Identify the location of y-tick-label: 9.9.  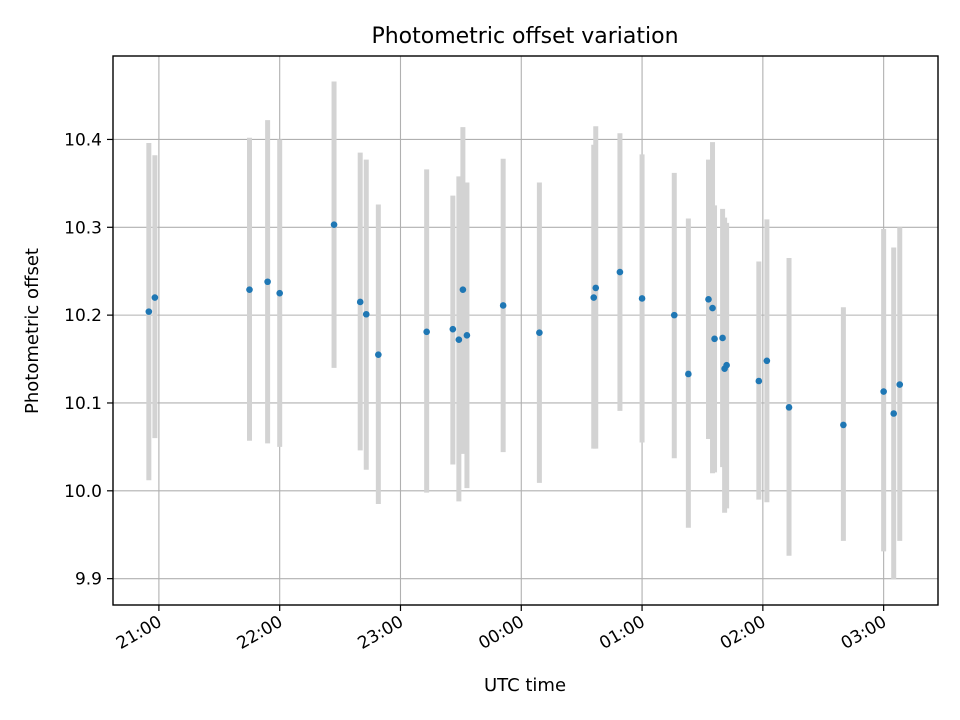
(88, 580).